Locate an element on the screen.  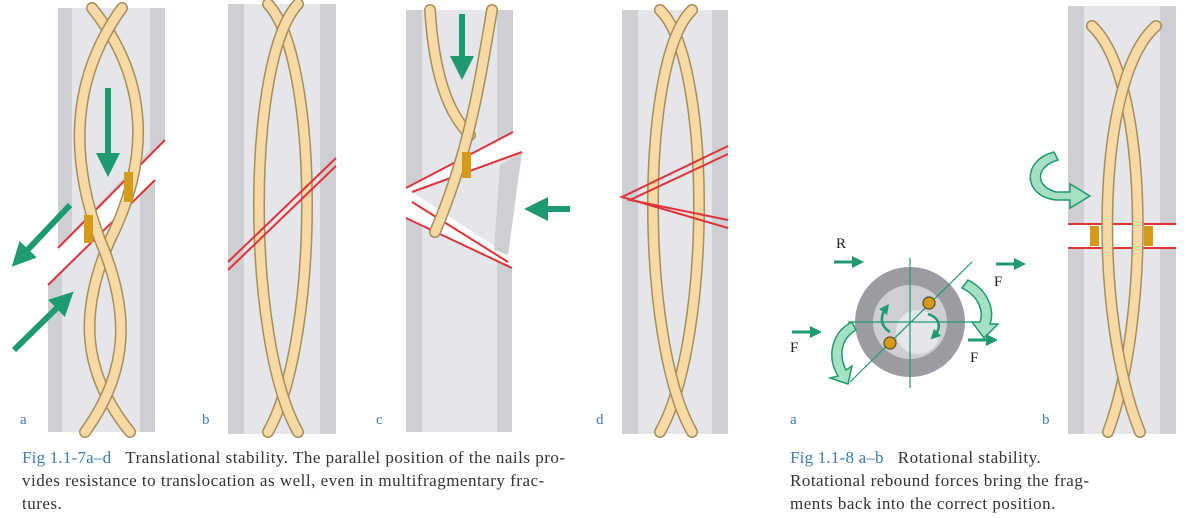
axes-8a is located at coordinates (910, 323).